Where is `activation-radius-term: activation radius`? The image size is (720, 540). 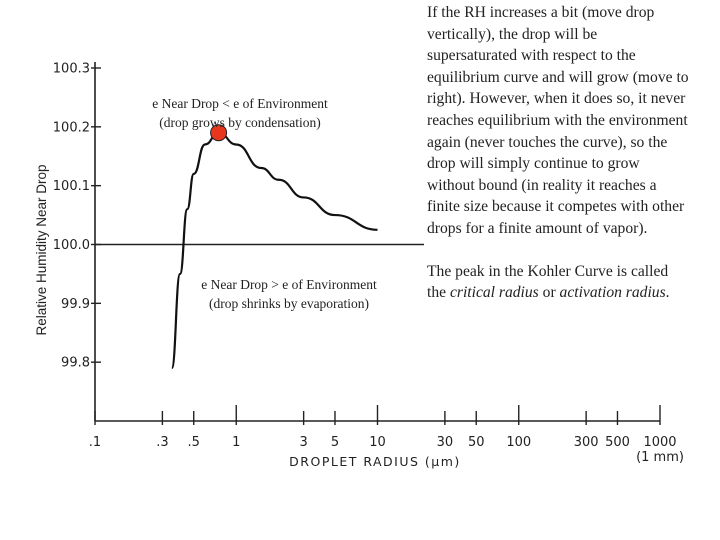 activation-radius-term: activation radius is located at coordinates (612, 293).